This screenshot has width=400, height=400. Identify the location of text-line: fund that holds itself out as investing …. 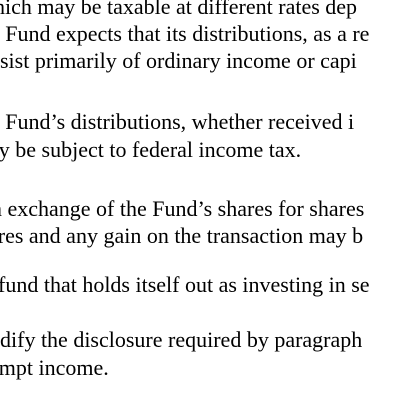
(185, 284).